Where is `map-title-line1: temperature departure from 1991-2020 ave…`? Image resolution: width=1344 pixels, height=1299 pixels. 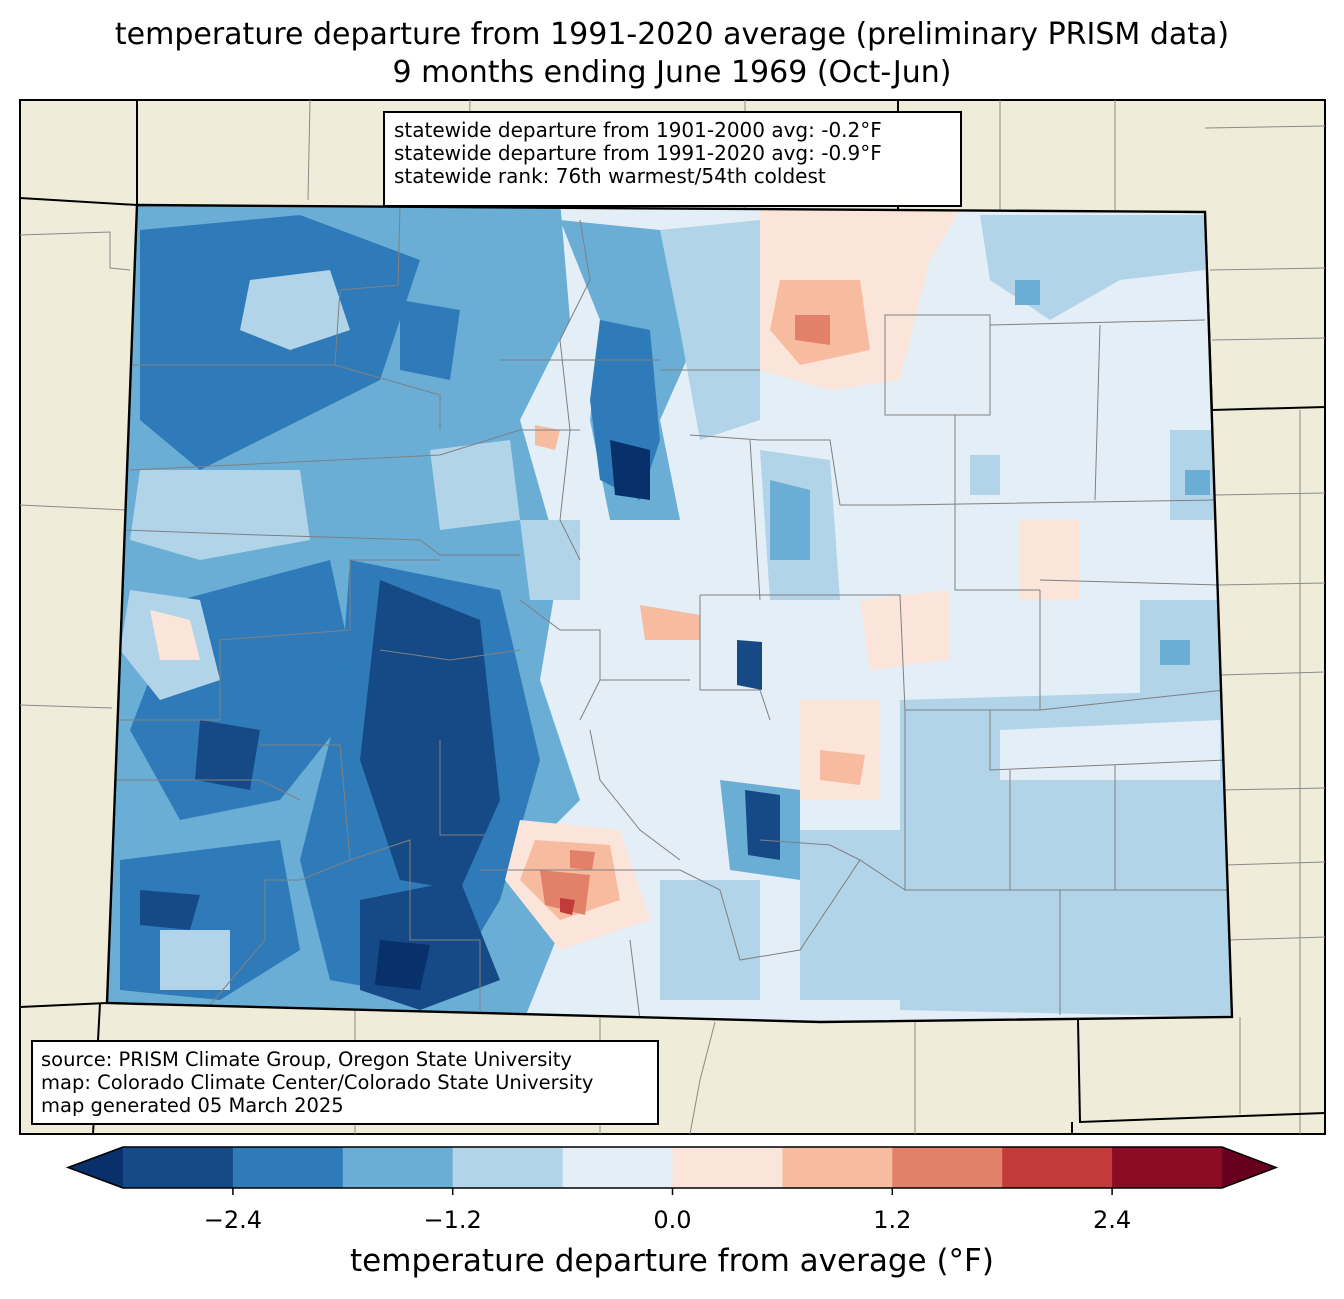 map-title-line1: temperature departure from 1991-2020 ave… is located at coordinates (672, 34).